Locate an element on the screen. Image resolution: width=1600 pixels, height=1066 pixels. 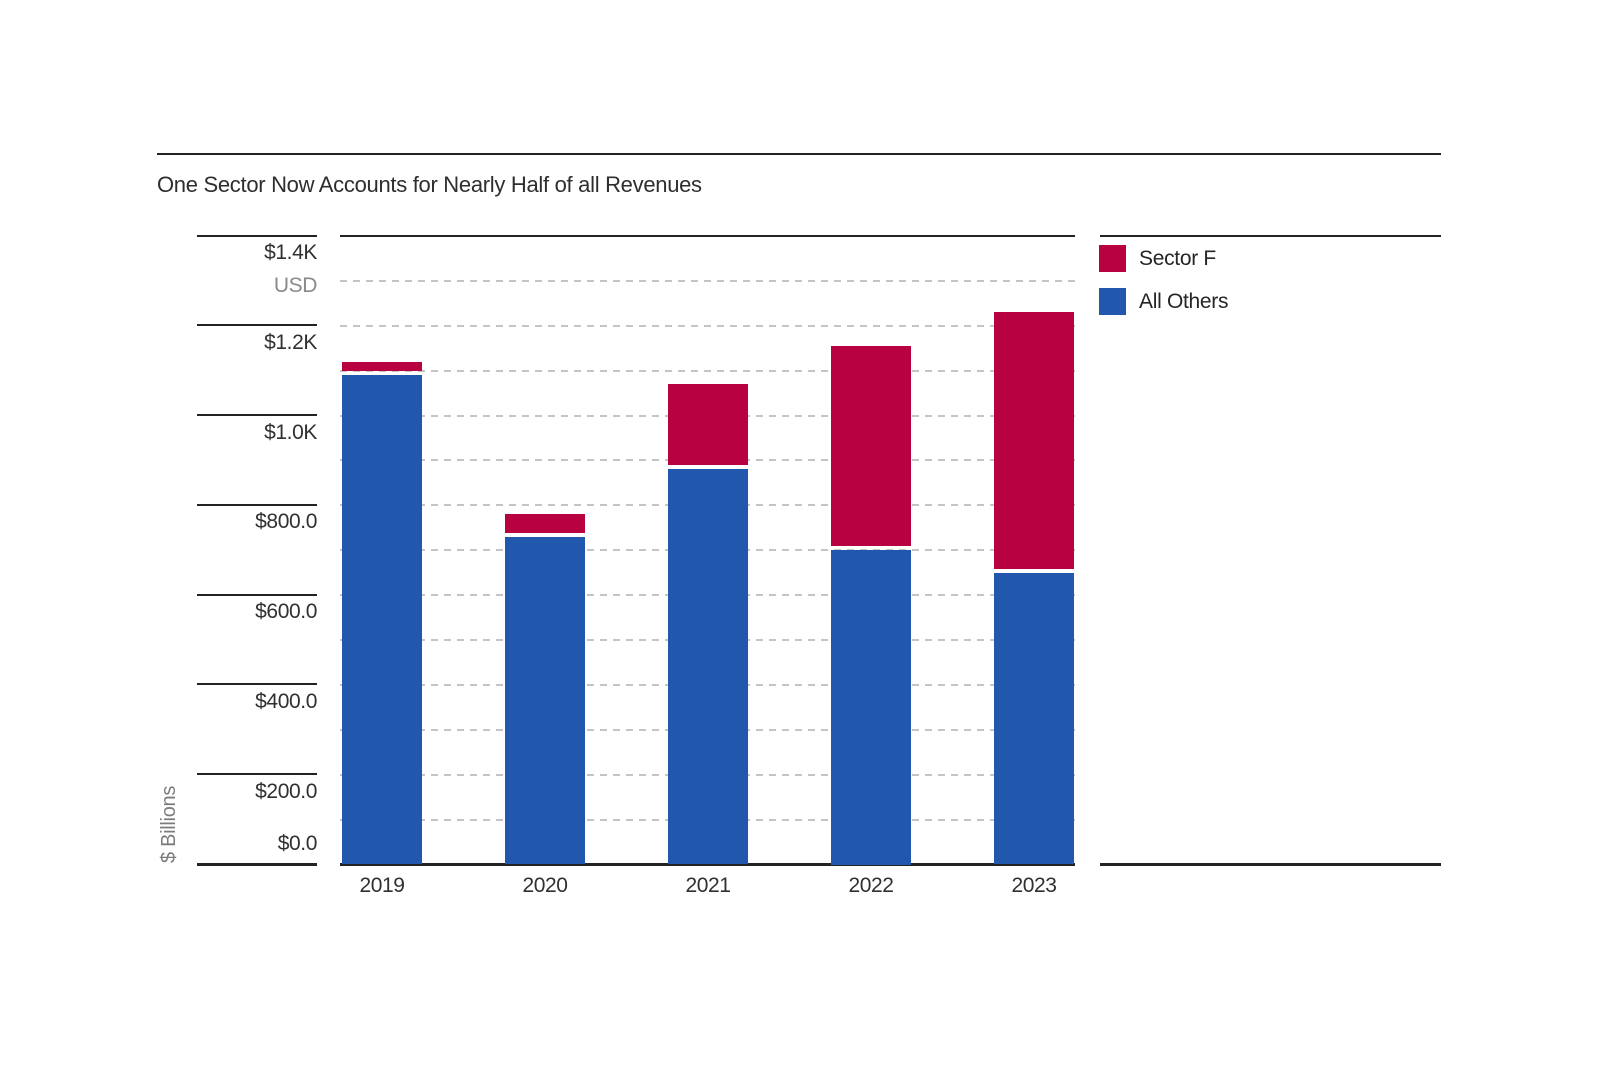
bar-segment-all-others-2021 is located at coordinates (708, 667).